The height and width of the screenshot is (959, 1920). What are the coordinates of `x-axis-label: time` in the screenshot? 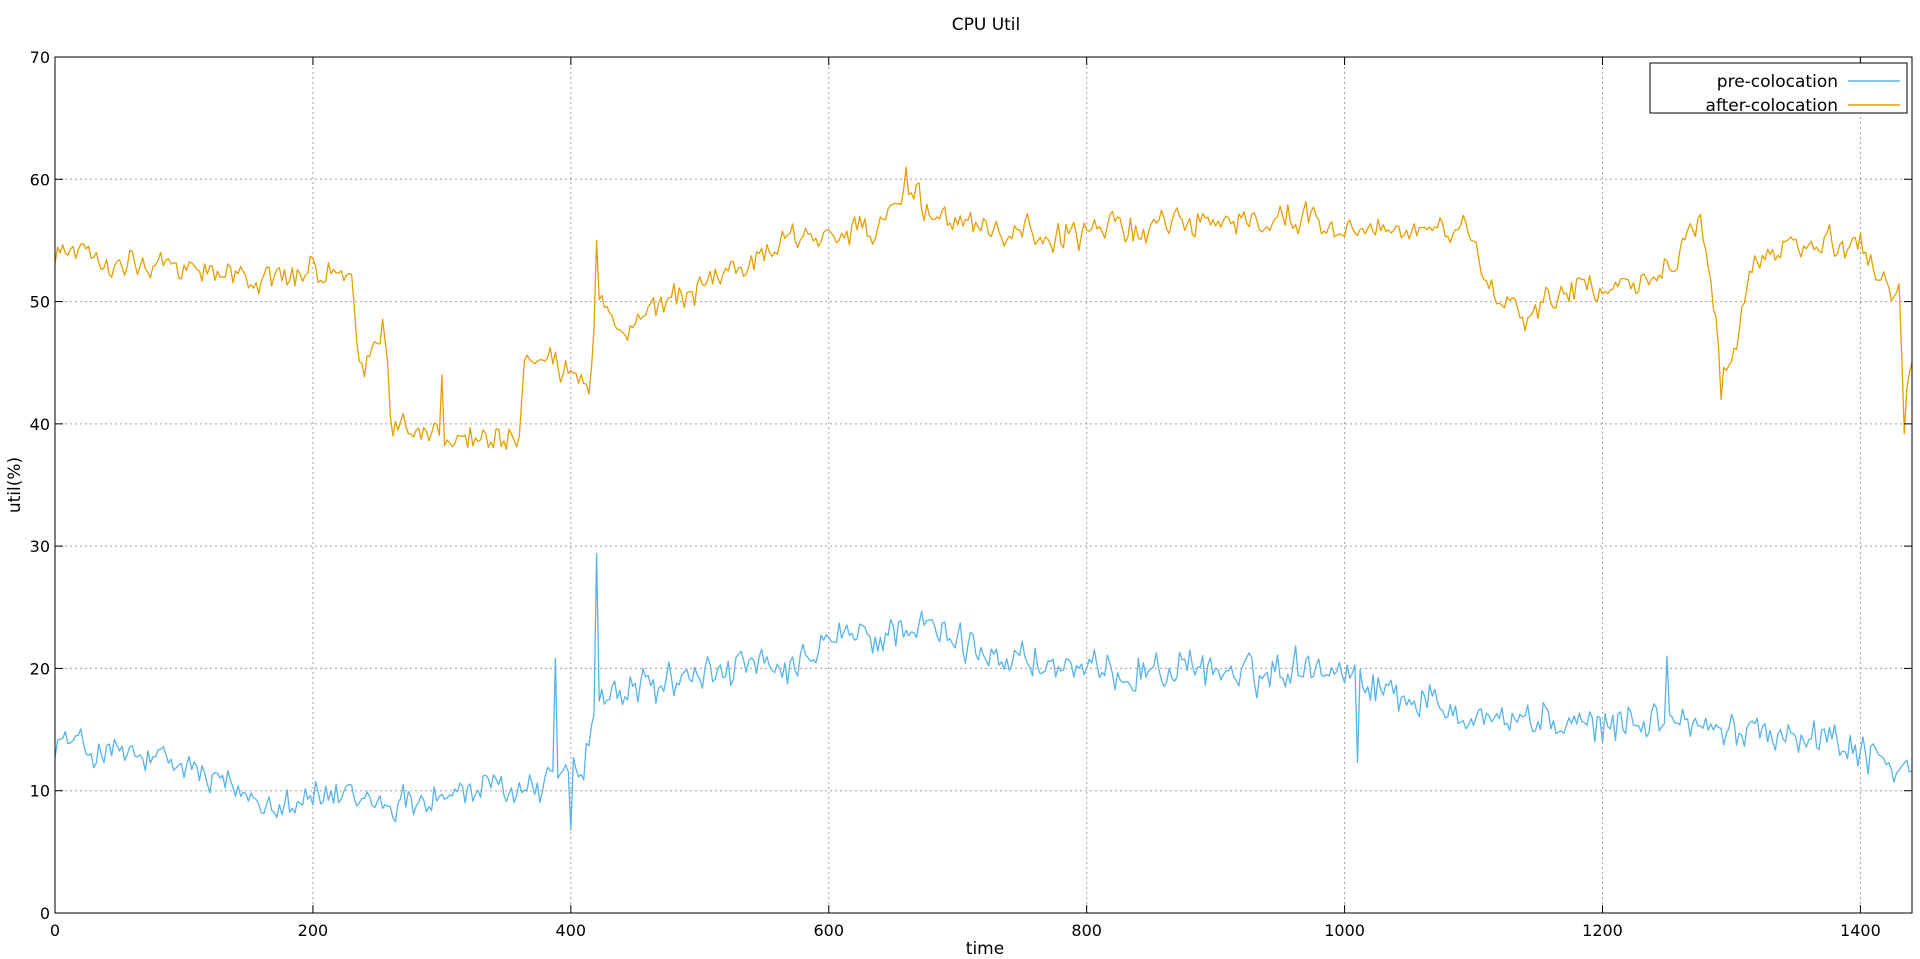 It's located at (985, 949).